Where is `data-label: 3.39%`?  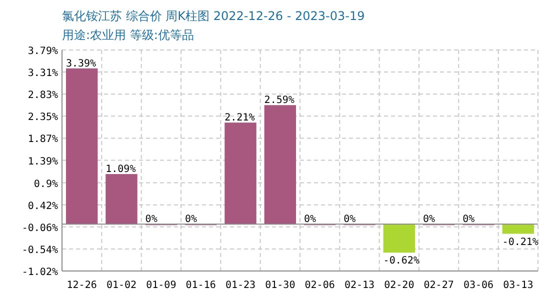 data-label: 3.39% is located at coordinates (81, 64).